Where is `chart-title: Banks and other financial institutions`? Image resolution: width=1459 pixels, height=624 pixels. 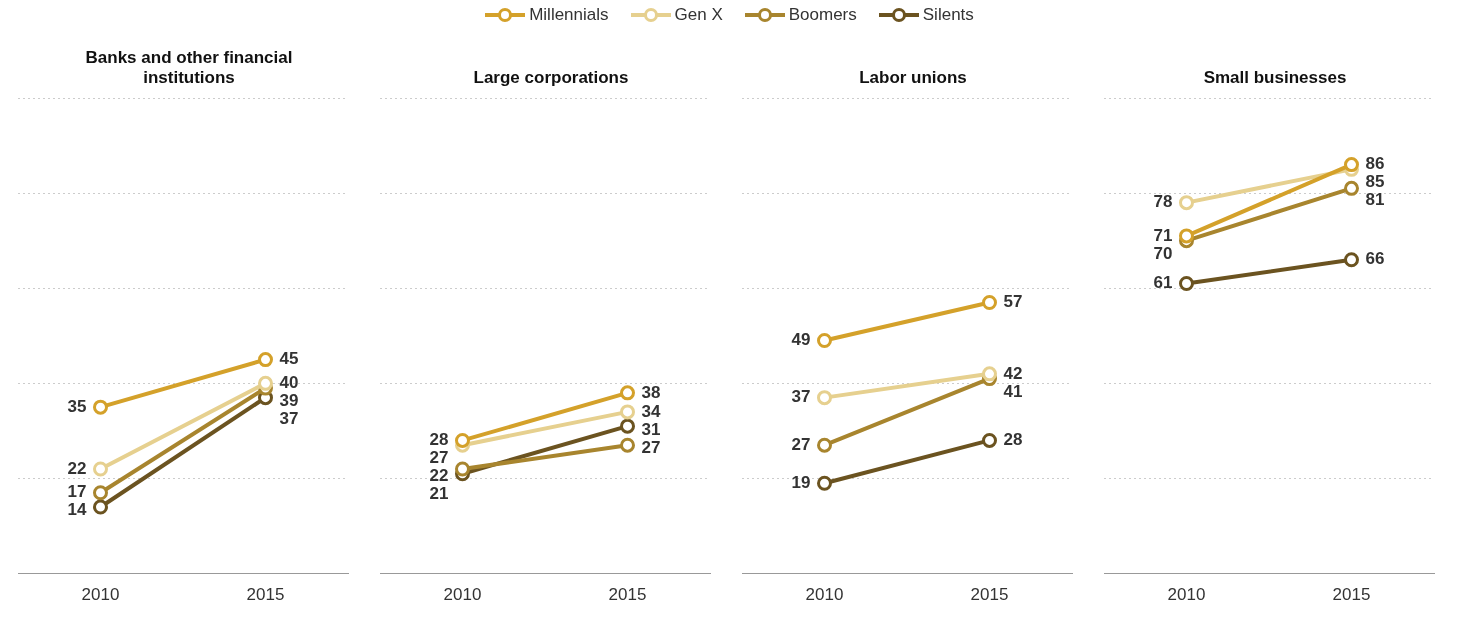 chart-title: Banks and other financial institutions is located at coordinates (189, 67).